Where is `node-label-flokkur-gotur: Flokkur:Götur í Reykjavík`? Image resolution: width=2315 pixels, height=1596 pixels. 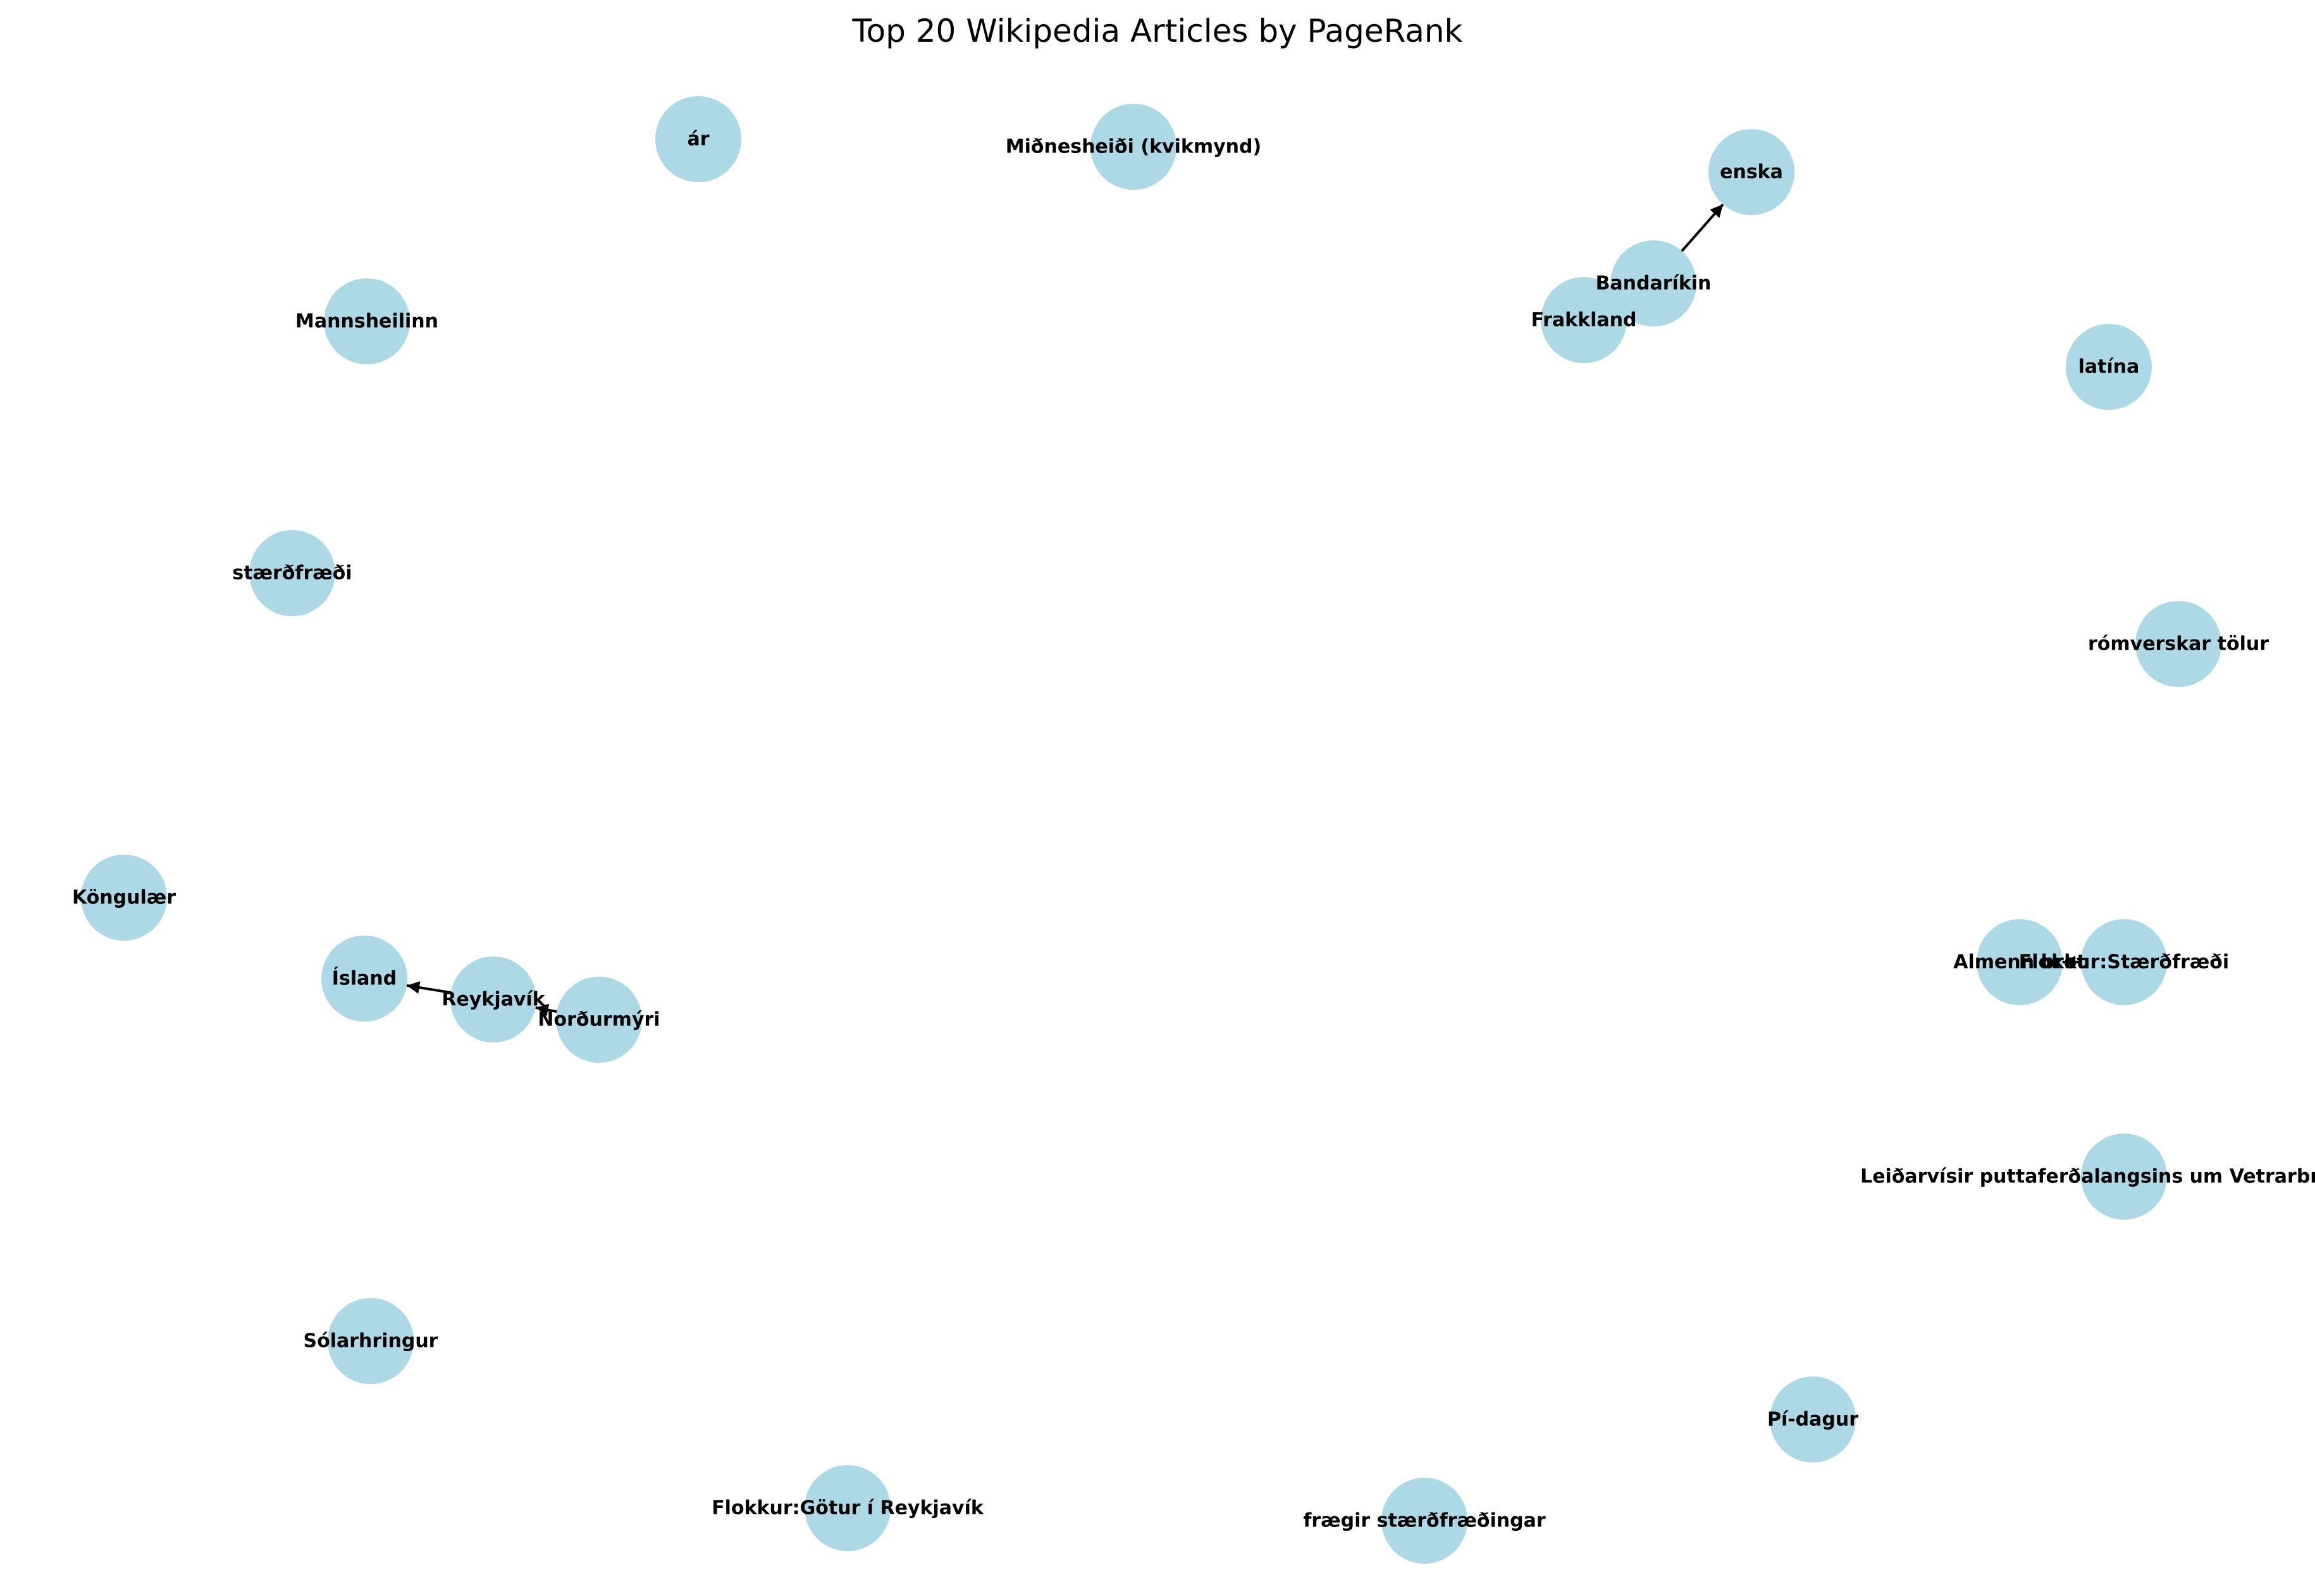
node-label-flokkur-gotur: Flokkur:Götur í Reykjavík is located at coordinates (848, 1508).